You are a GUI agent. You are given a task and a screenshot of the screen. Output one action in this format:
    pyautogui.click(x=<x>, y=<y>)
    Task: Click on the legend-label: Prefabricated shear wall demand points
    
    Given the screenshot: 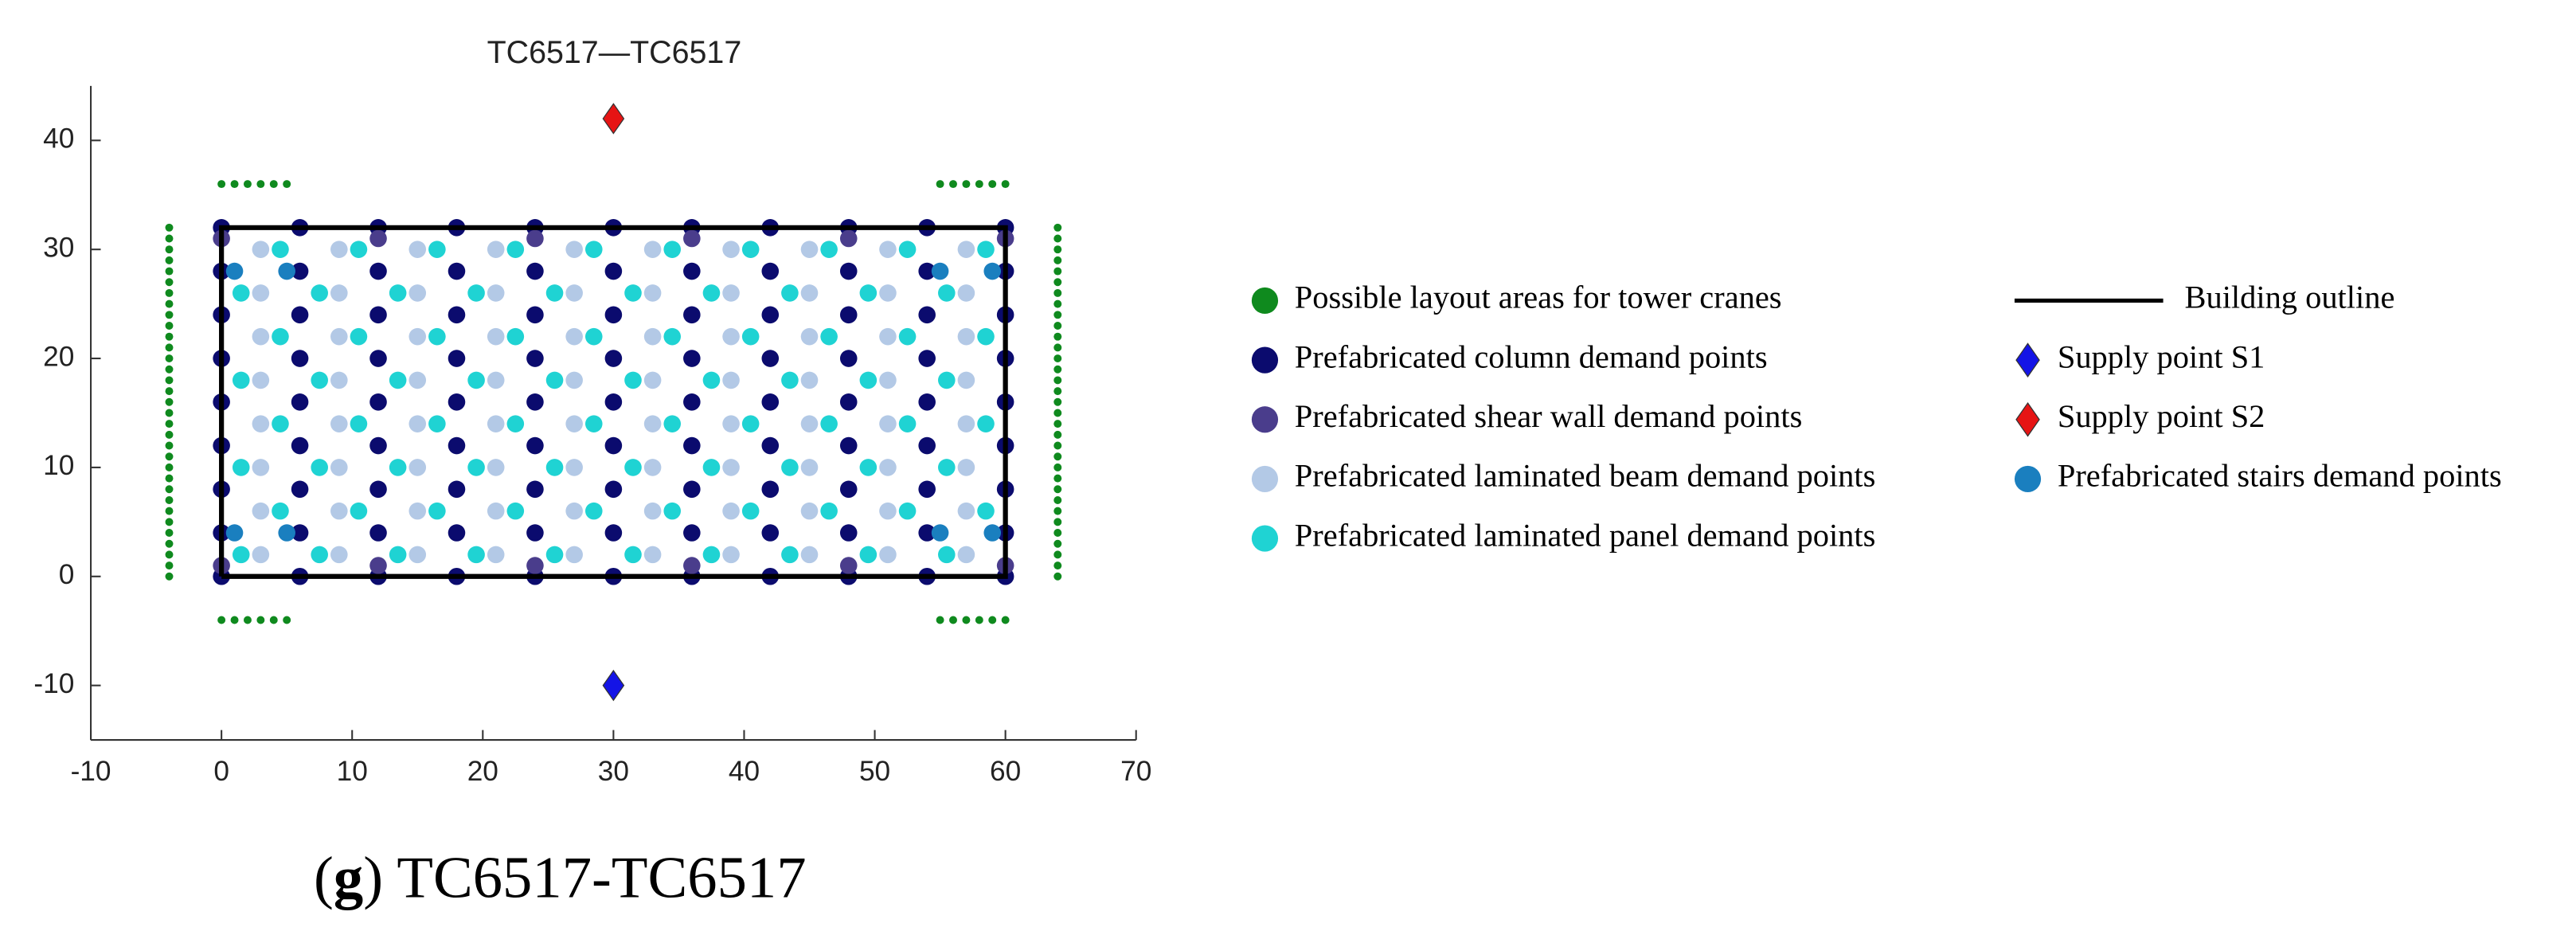 What is the action you would take?
    pyautogui.click(x=1549, y=416)
    